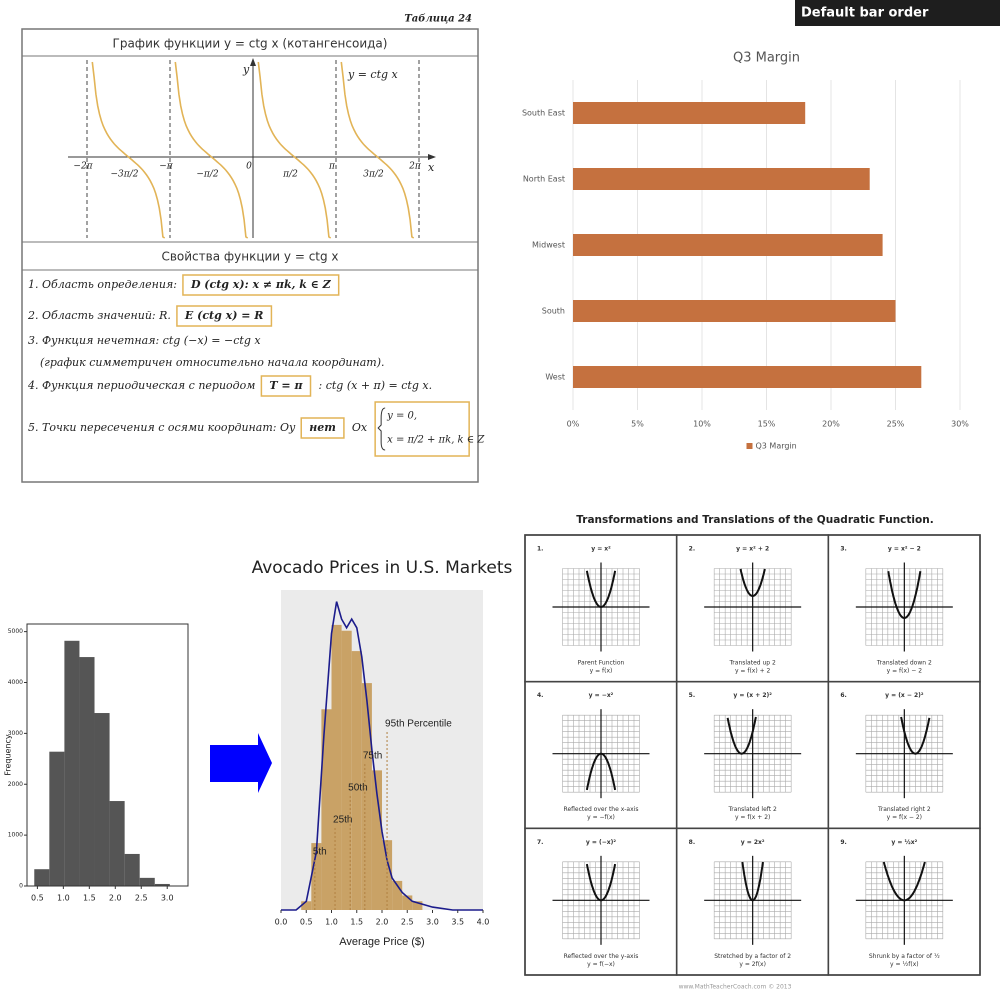 The height and width of the screenshot is (1000, 1000). What do you see at coordinates (21, 886) in the screenshot?
I see `y-tick-label: 0` at bounding box center [21, 886].